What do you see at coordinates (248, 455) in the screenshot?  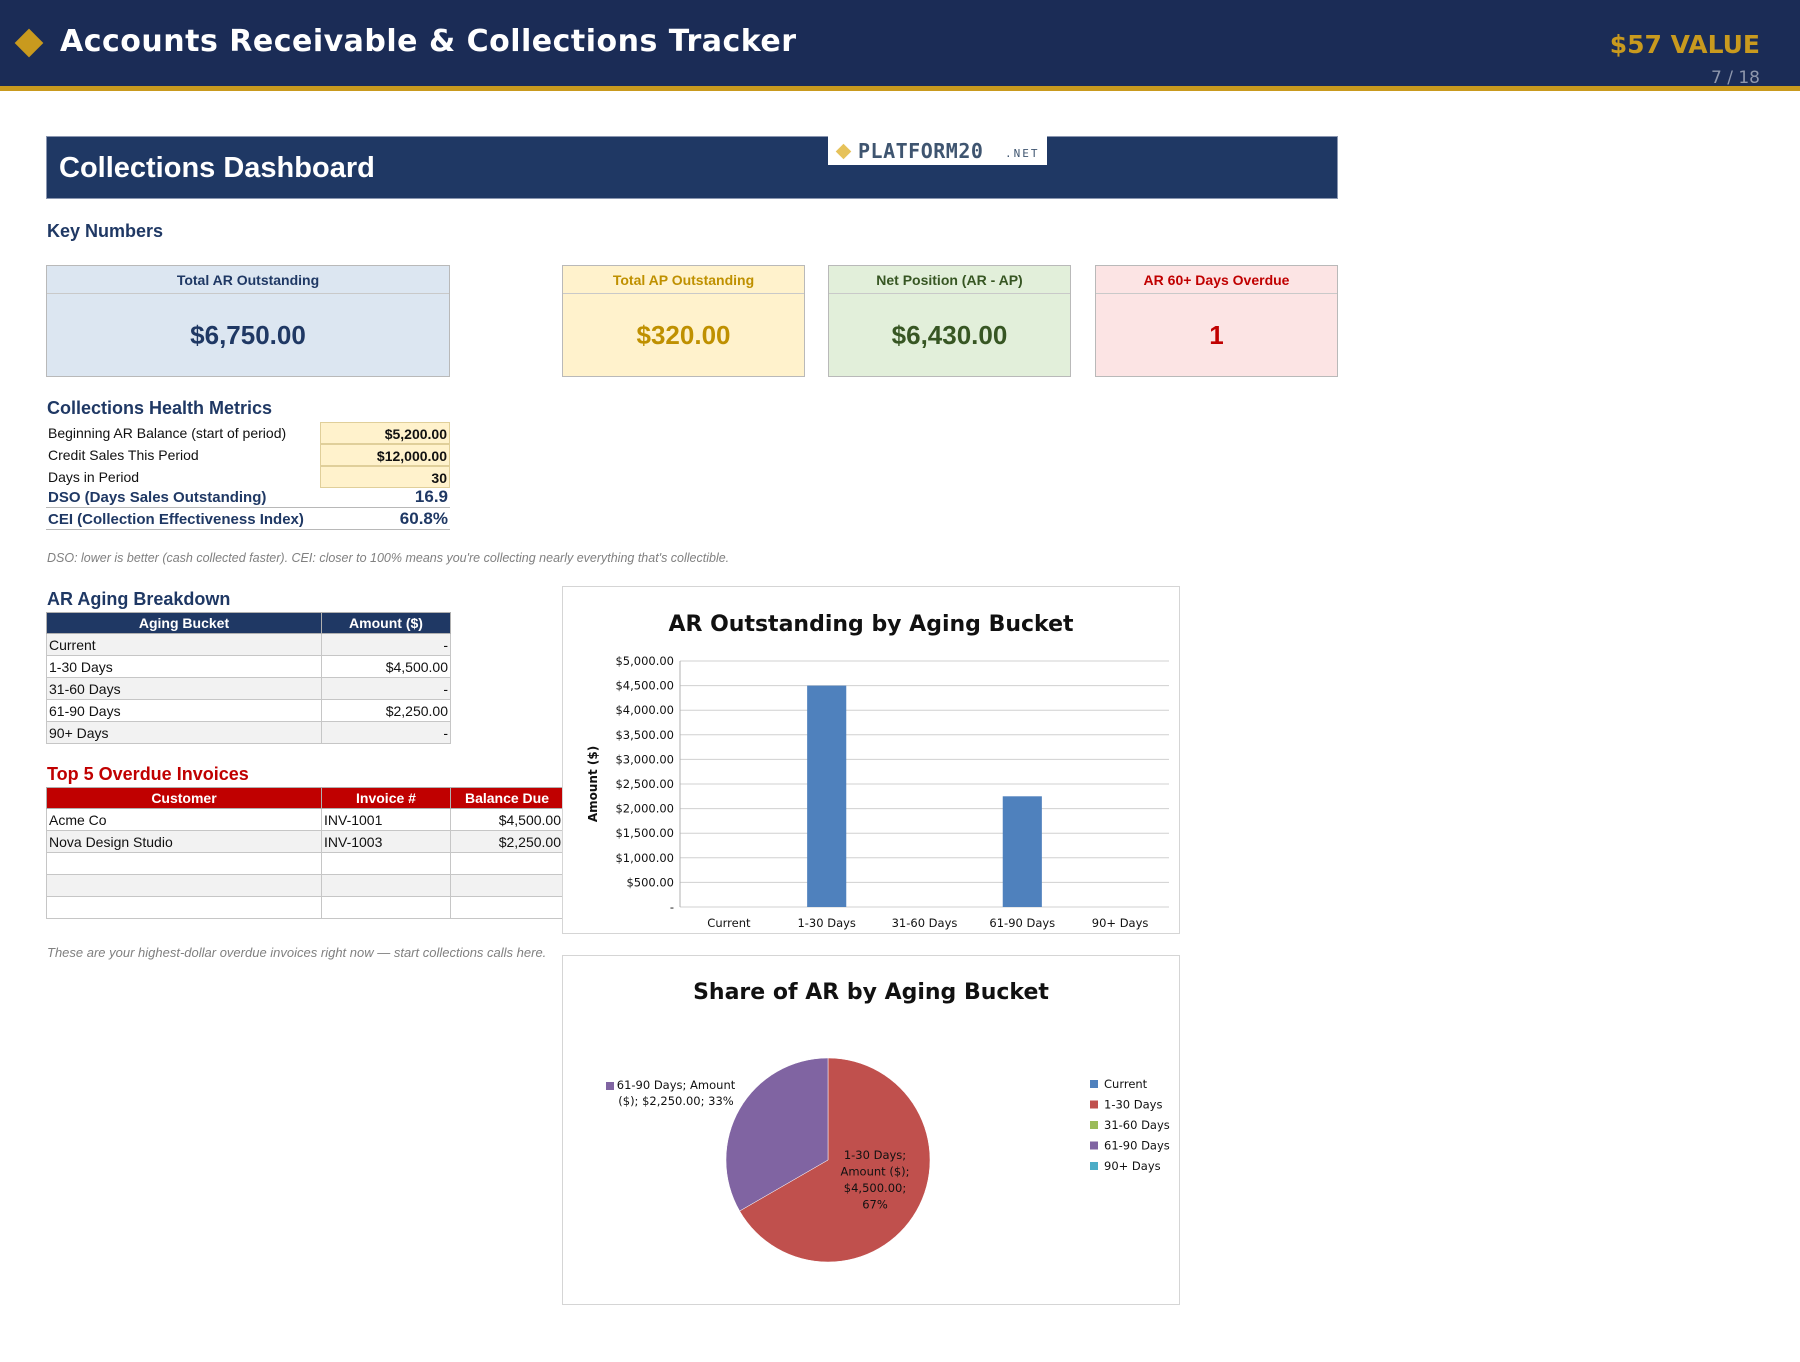 I see `metric-credit-sales: Credit Sales This Period $12,000.00` at bounding box center [248, 455].